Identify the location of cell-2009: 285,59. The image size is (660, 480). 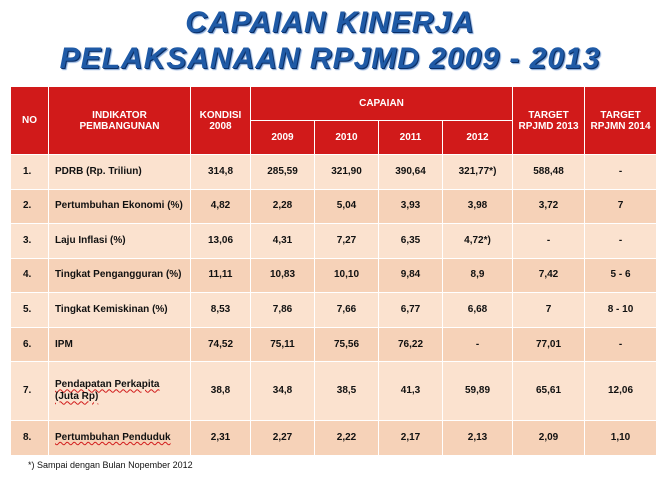
(282, 172).